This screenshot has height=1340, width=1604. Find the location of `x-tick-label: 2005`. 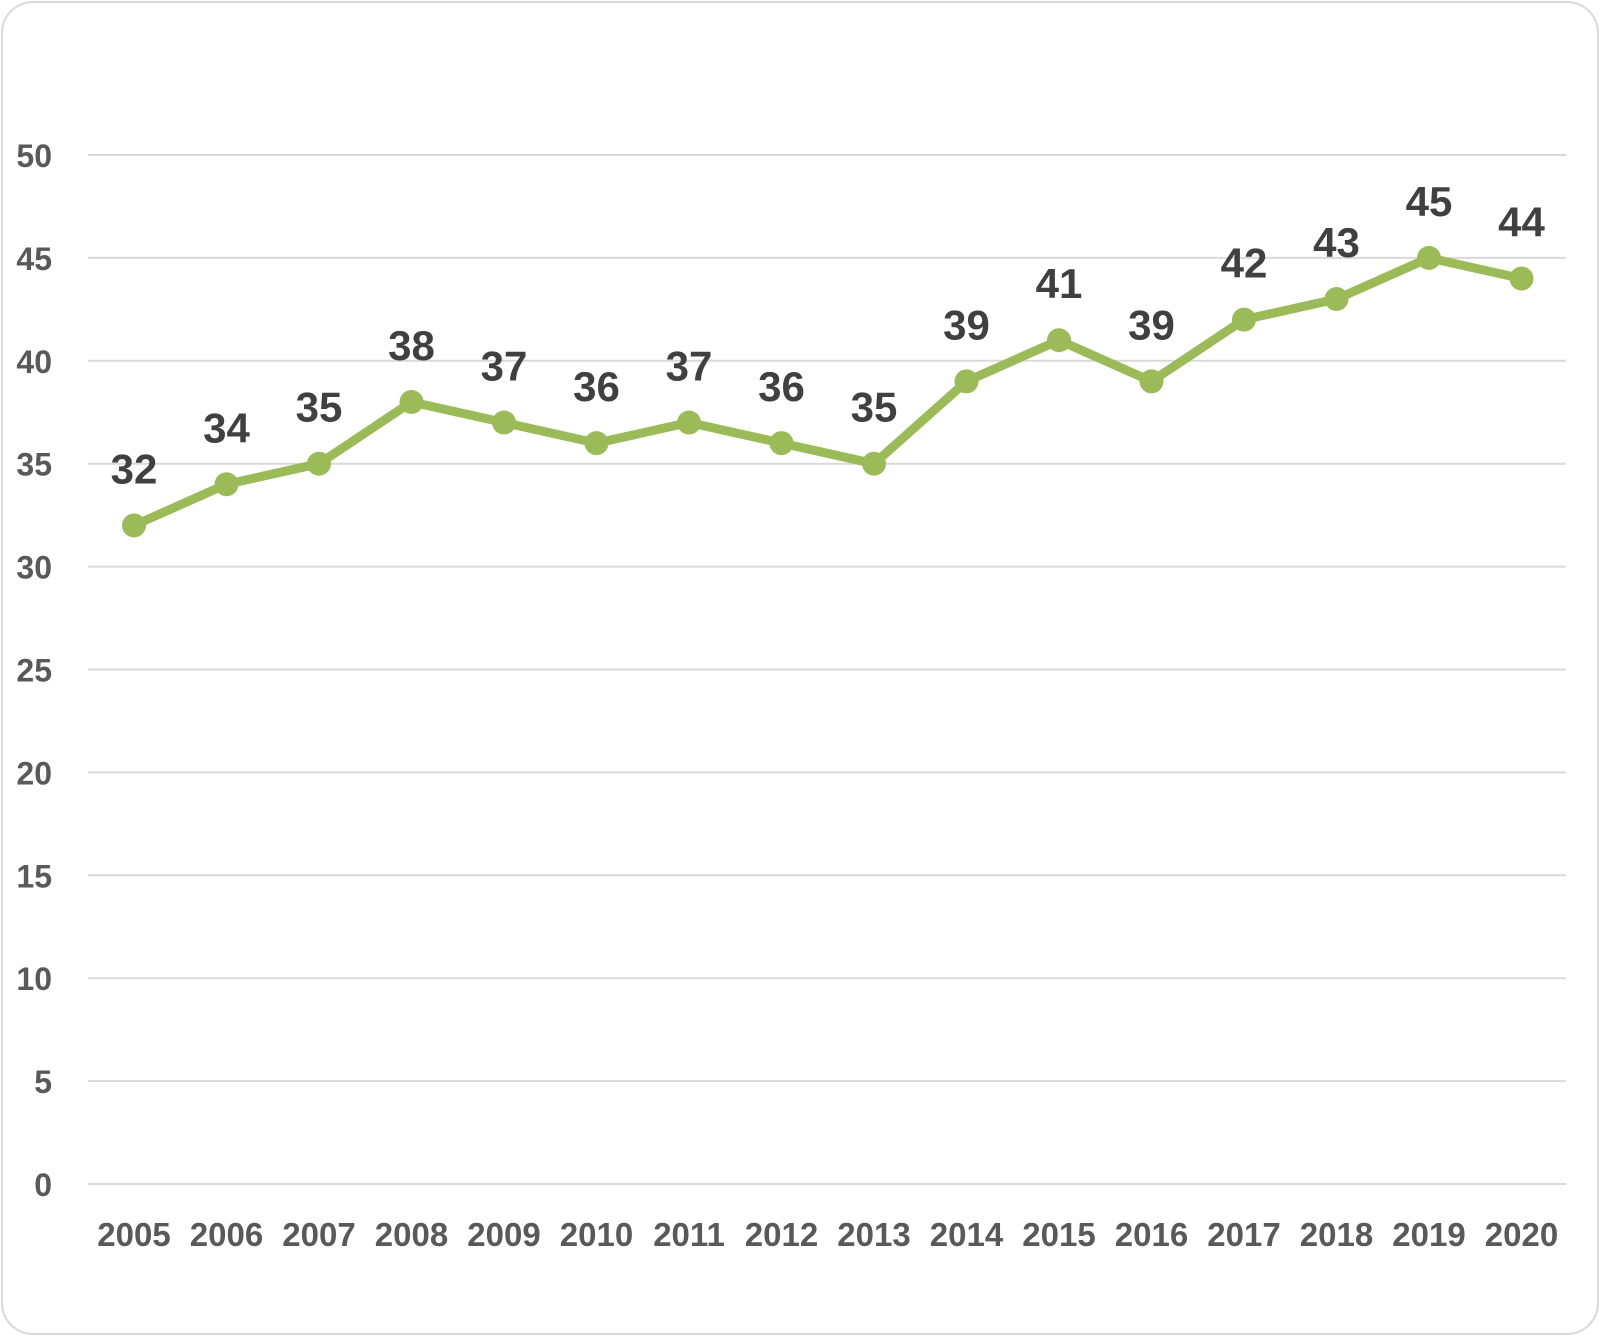

x-tick-label: 2005 is located at coordinates (133, 1234).